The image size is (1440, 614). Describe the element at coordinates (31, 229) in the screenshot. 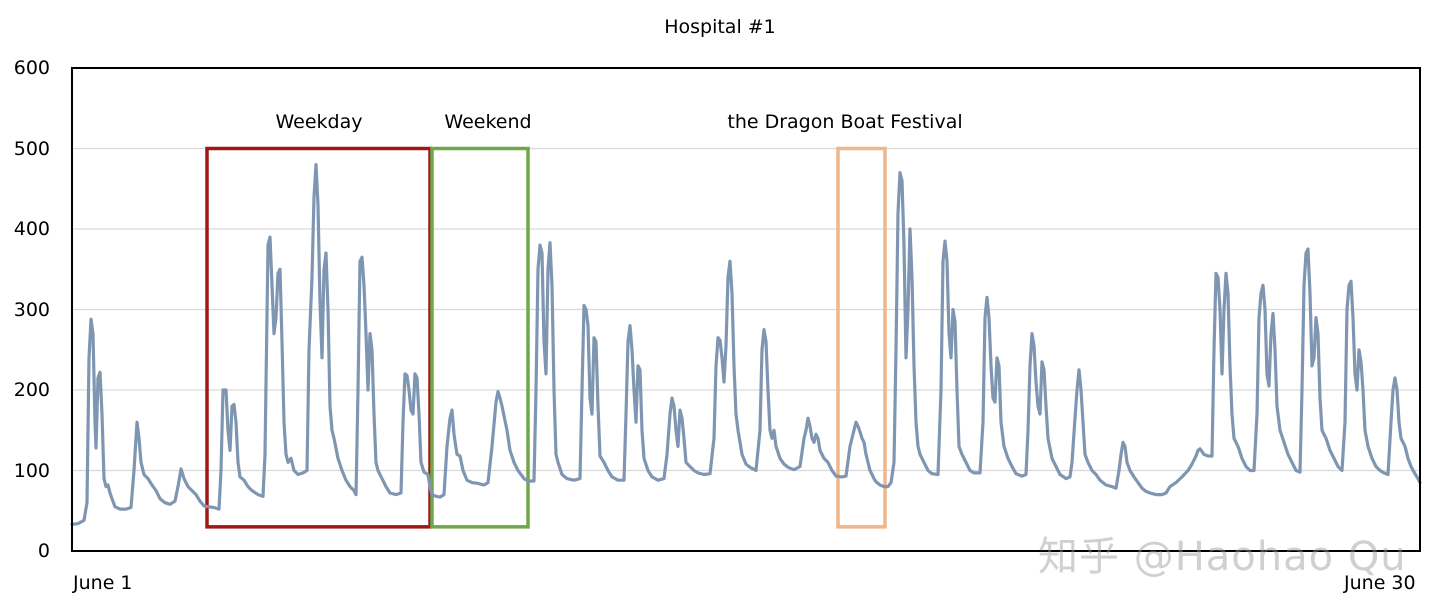

I see `y-tick-400: 400` at that location.